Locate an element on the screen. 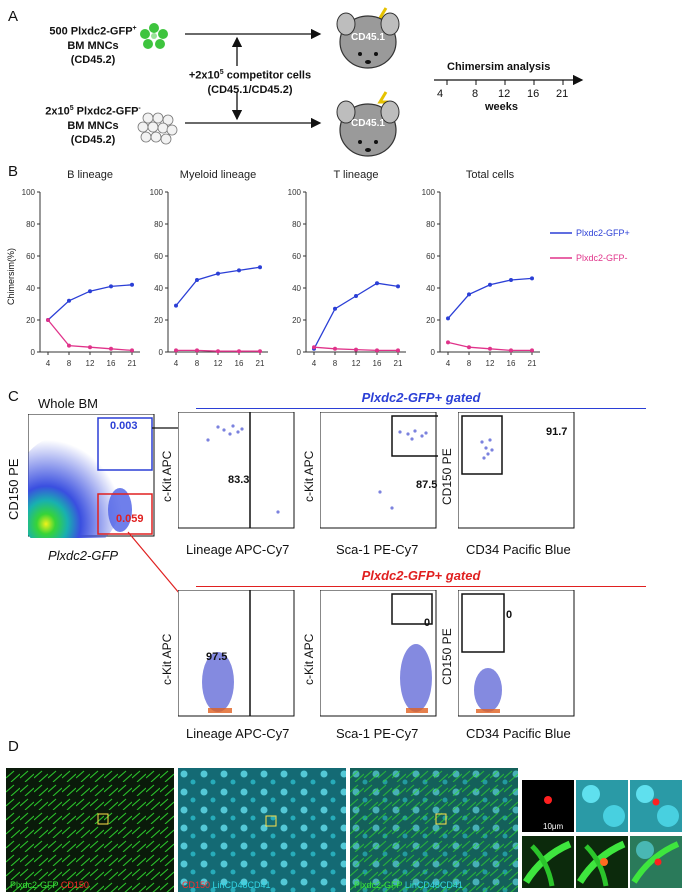  legend-gfp-neg: Plxdc2-GFP- is located at coordinates (602, 258).